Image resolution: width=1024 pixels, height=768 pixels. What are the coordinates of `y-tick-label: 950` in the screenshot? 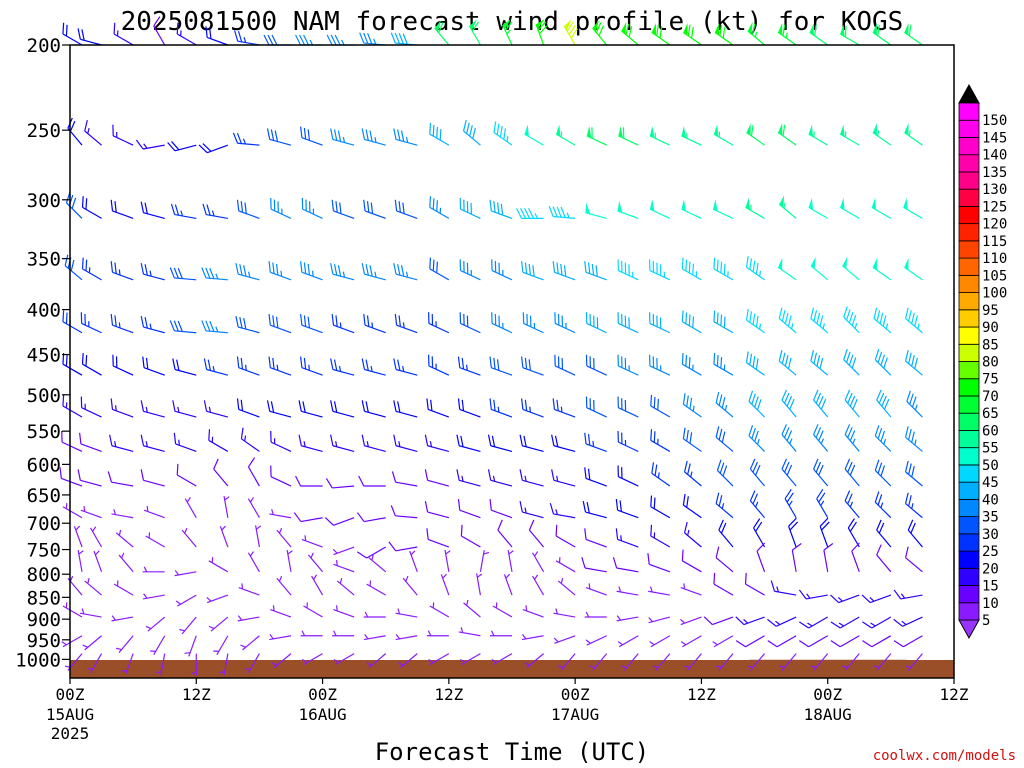 It's located at (44, 641).